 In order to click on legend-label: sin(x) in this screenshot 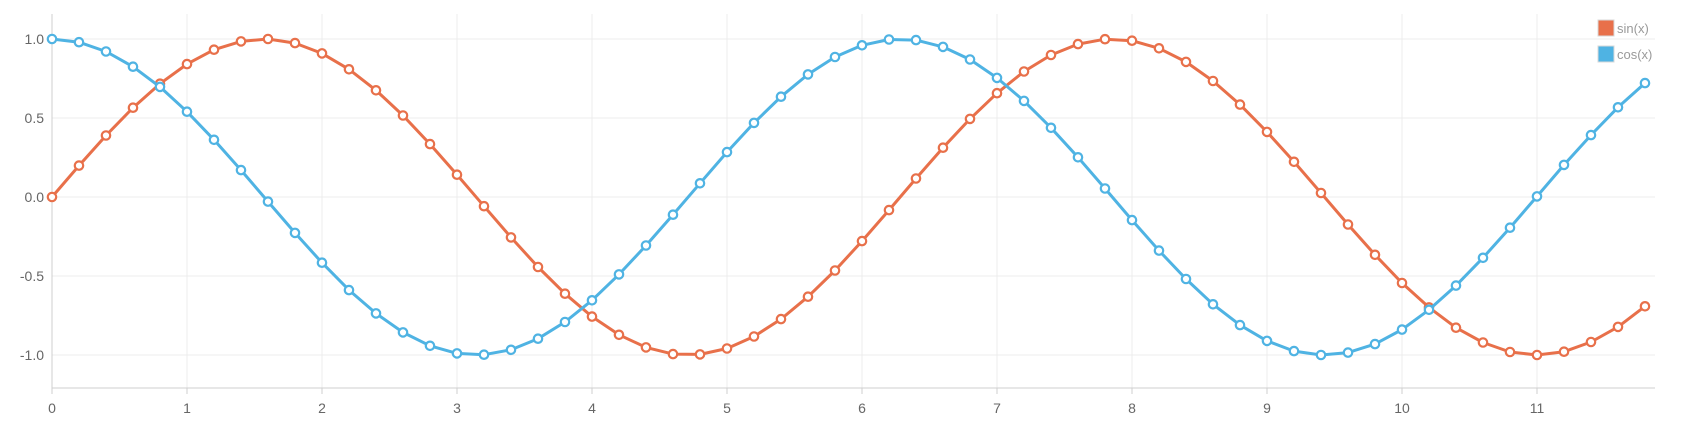, I will do `click(1633, 28)`.